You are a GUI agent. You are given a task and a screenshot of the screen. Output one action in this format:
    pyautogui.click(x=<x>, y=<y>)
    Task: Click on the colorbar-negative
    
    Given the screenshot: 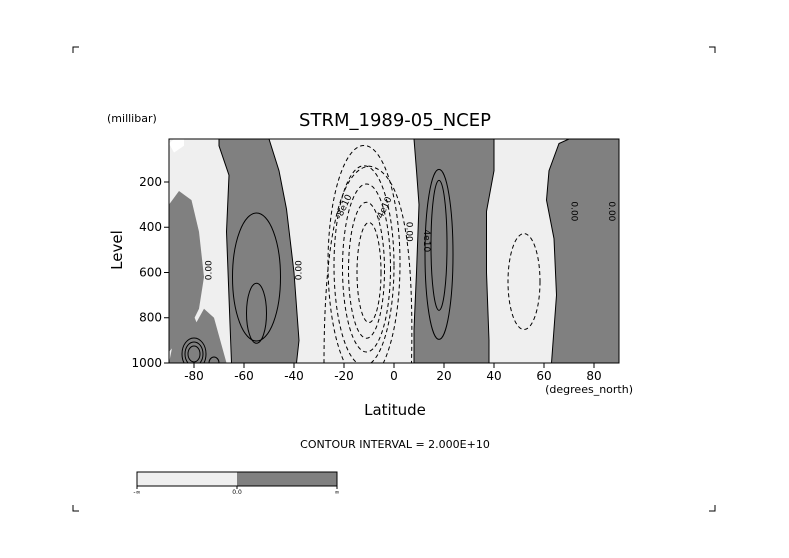 What is the action you would take?
    pyautogui.click(x=187, y=479)
    